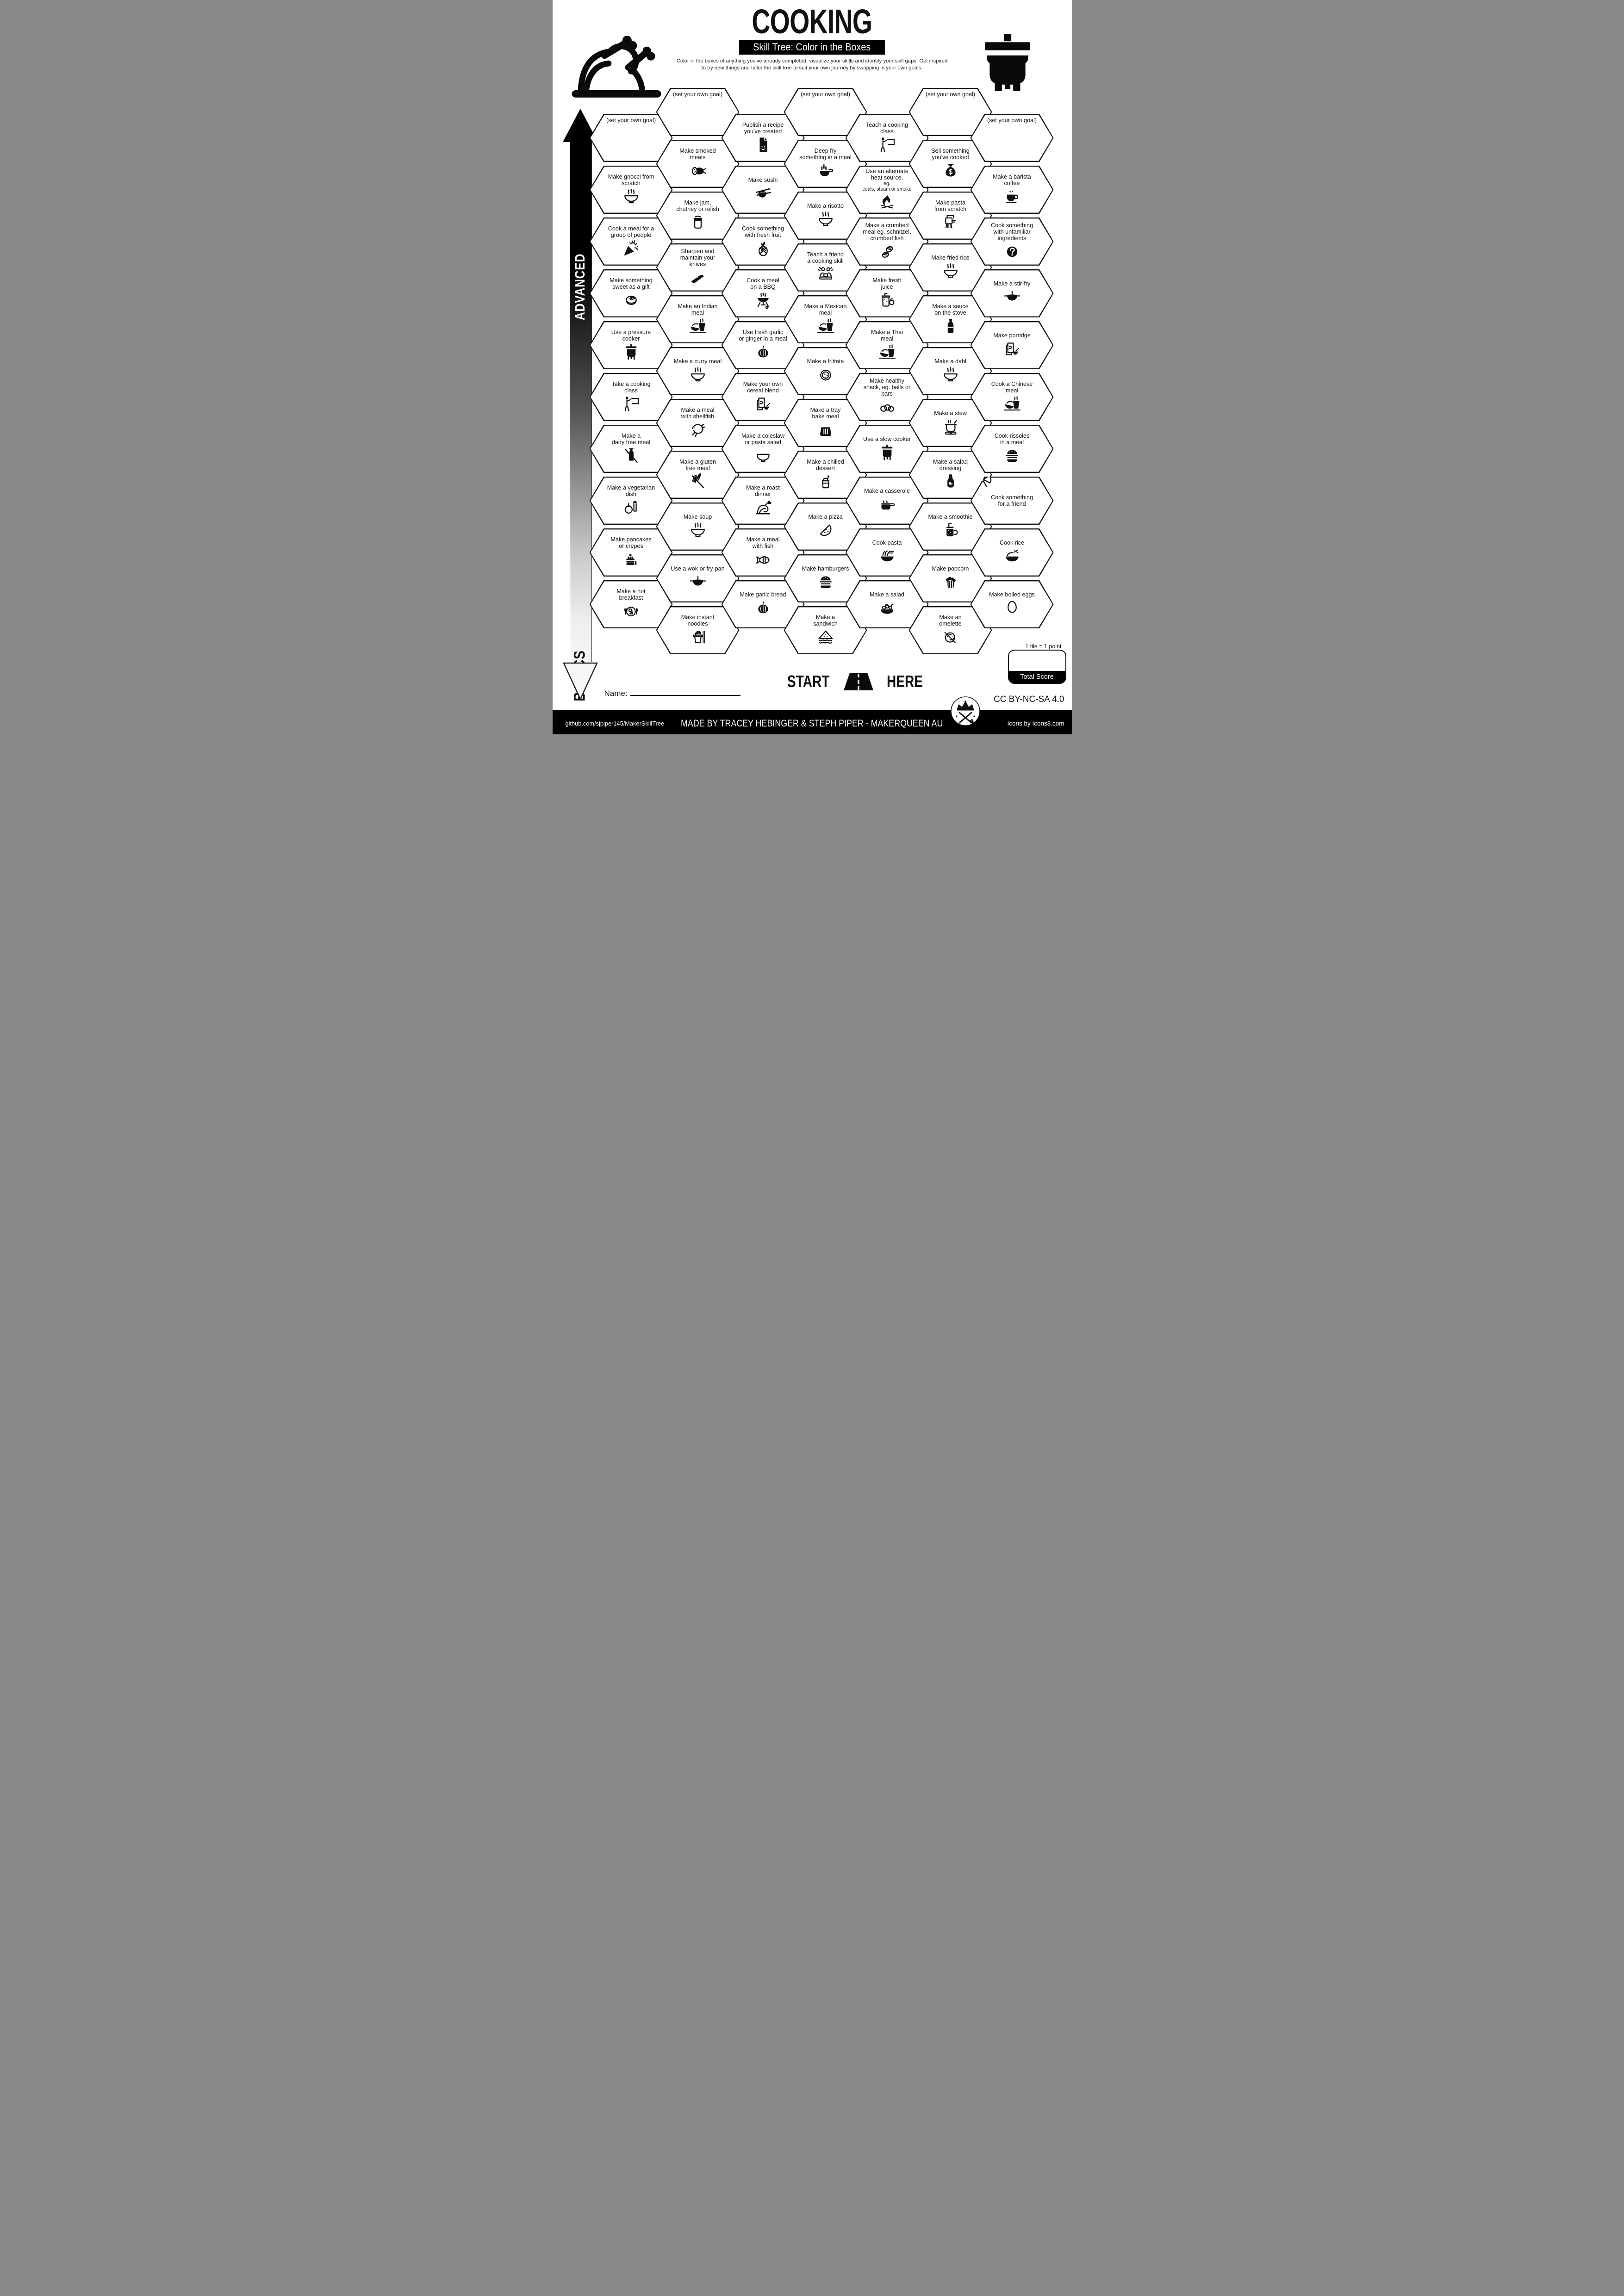  I want to click on skill-tile: Make jam, chutney or relish, so click(698, 216).